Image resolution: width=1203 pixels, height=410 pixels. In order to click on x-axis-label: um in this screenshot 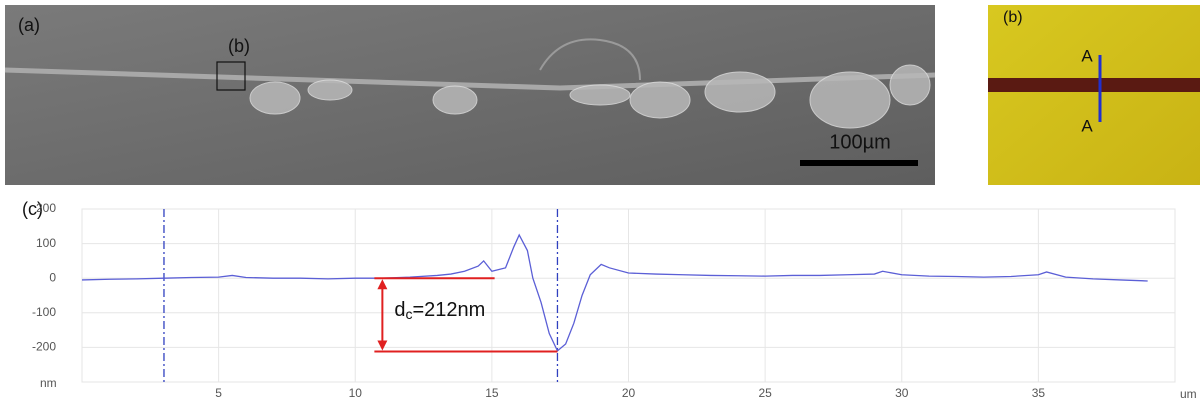, I will do `click(1188, 394)`.